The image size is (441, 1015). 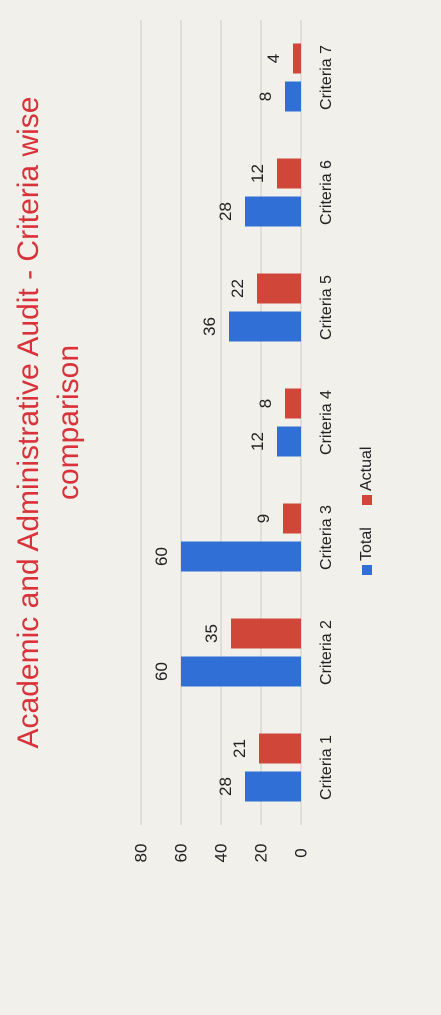 I want to click on legend-label: Actual, so click(x=366, y=469).